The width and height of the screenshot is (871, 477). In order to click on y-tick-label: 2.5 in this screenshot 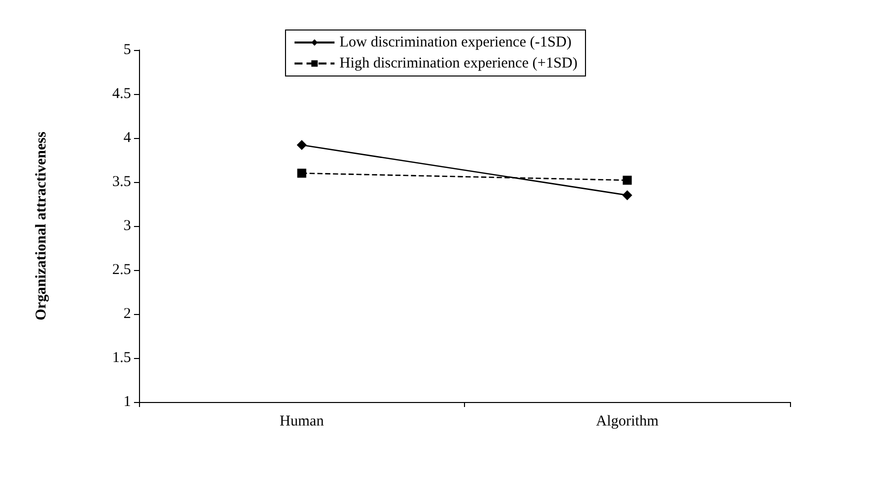, I will do `click(121, 270)`.